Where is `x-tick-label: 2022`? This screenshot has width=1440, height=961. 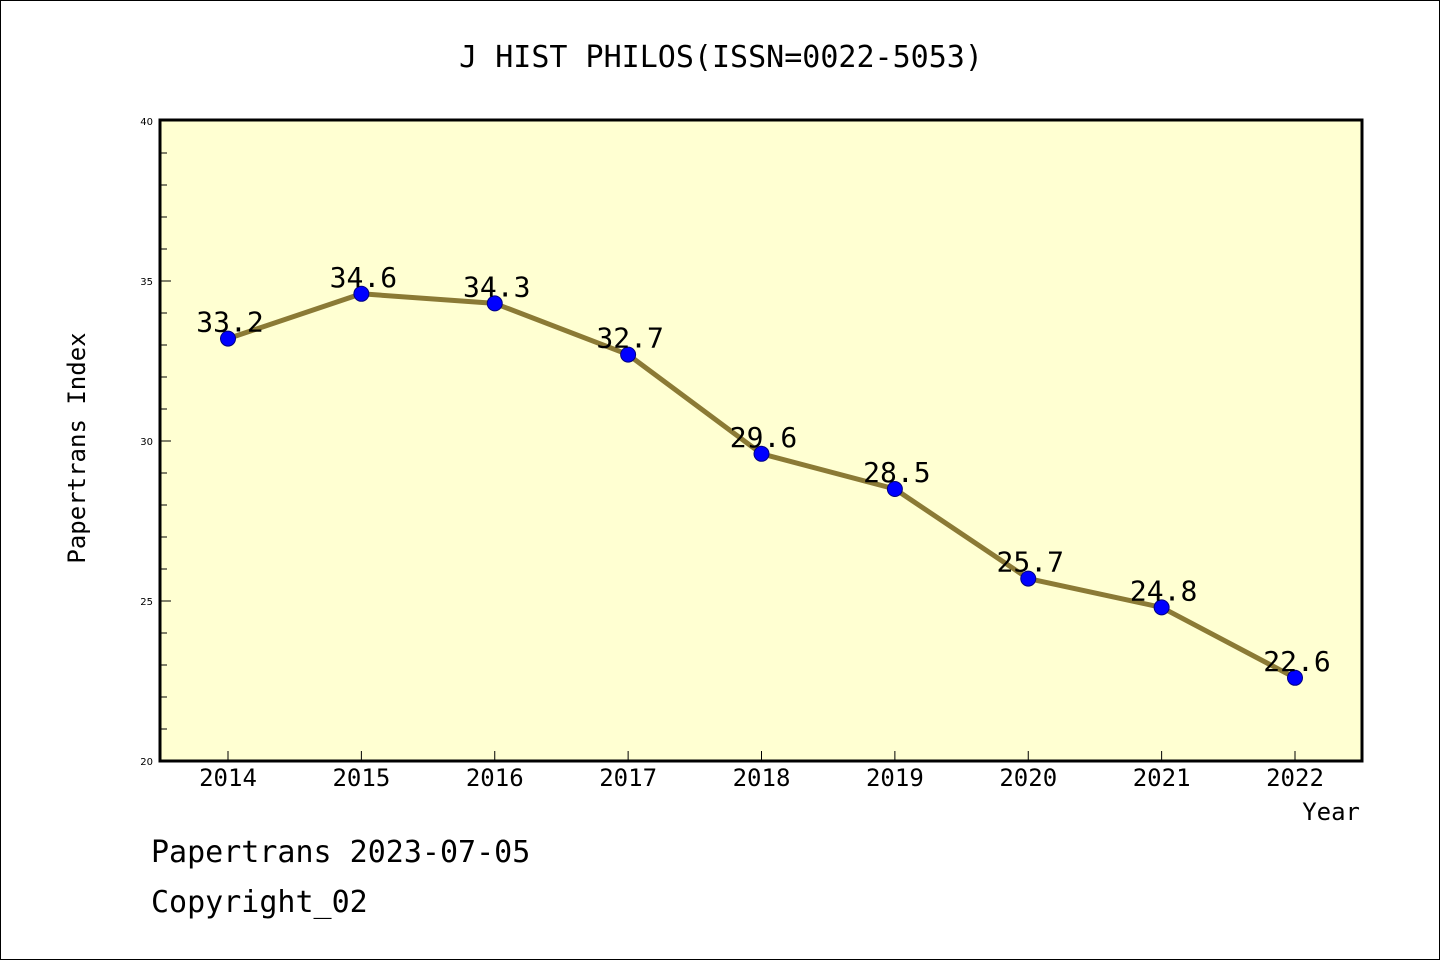
x-tick-label: 2022 is located at coordinates (1295, 778).